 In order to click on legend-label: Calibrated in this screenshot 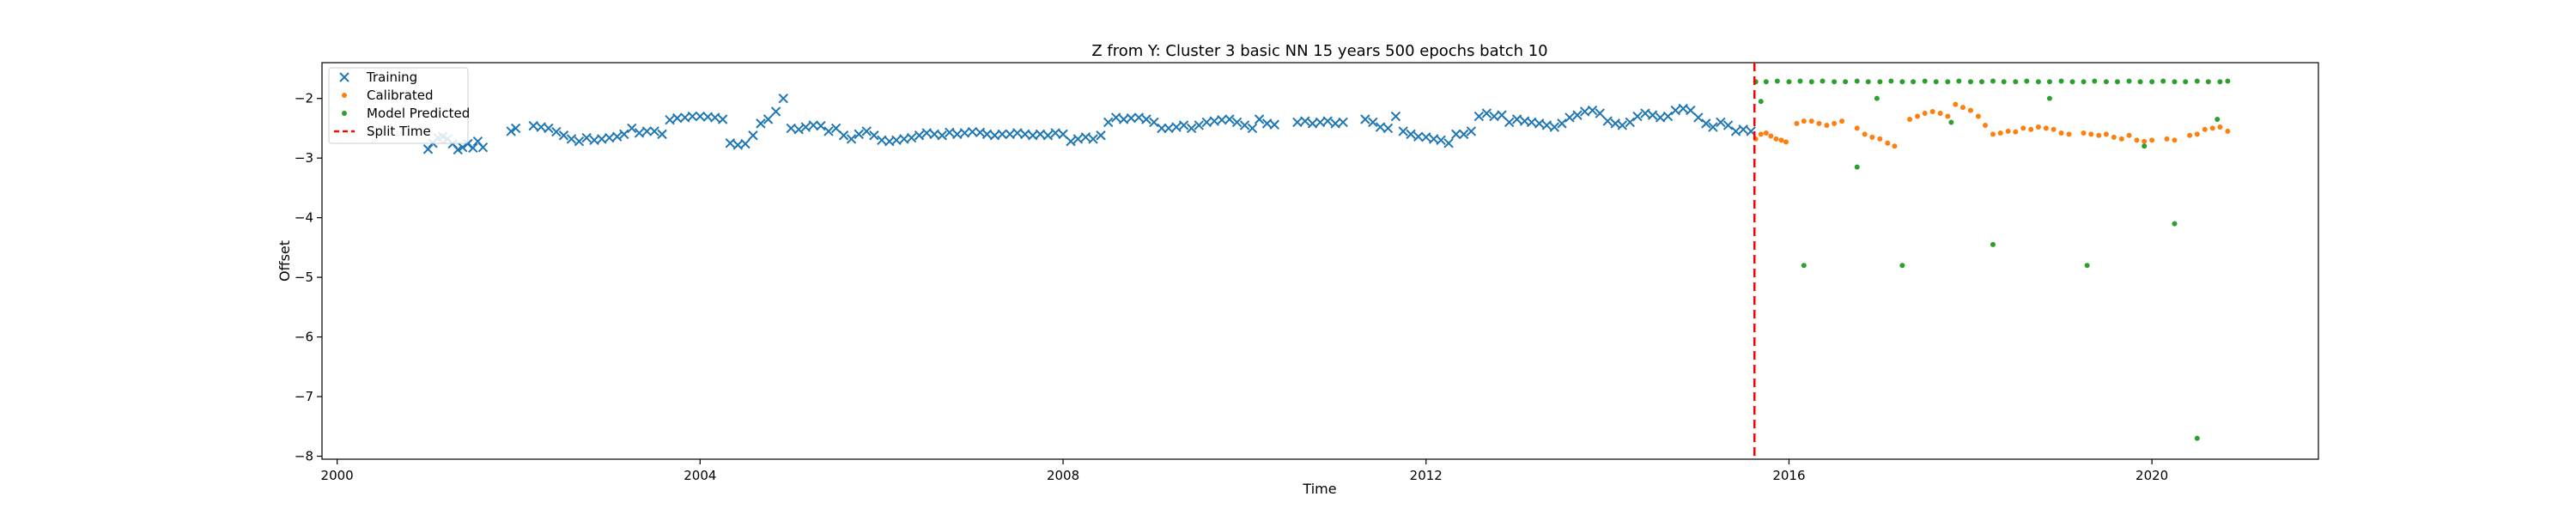, I will do `click(400, 95)`.